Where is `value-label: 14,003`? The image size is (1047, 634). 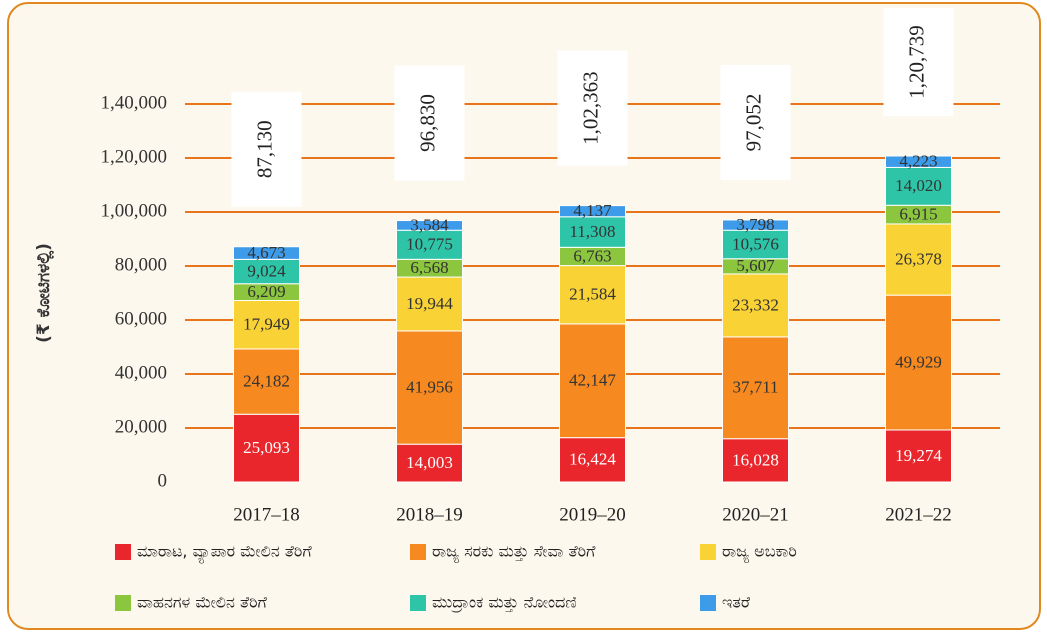
value-label: 14,003 is located at coordinates (429, 462).